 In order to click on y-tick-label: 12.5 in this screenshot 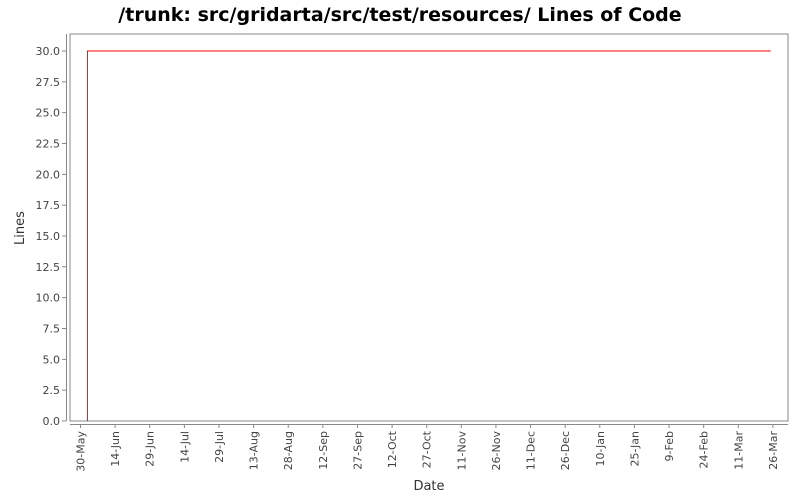, I will do `click(48, 267)`.